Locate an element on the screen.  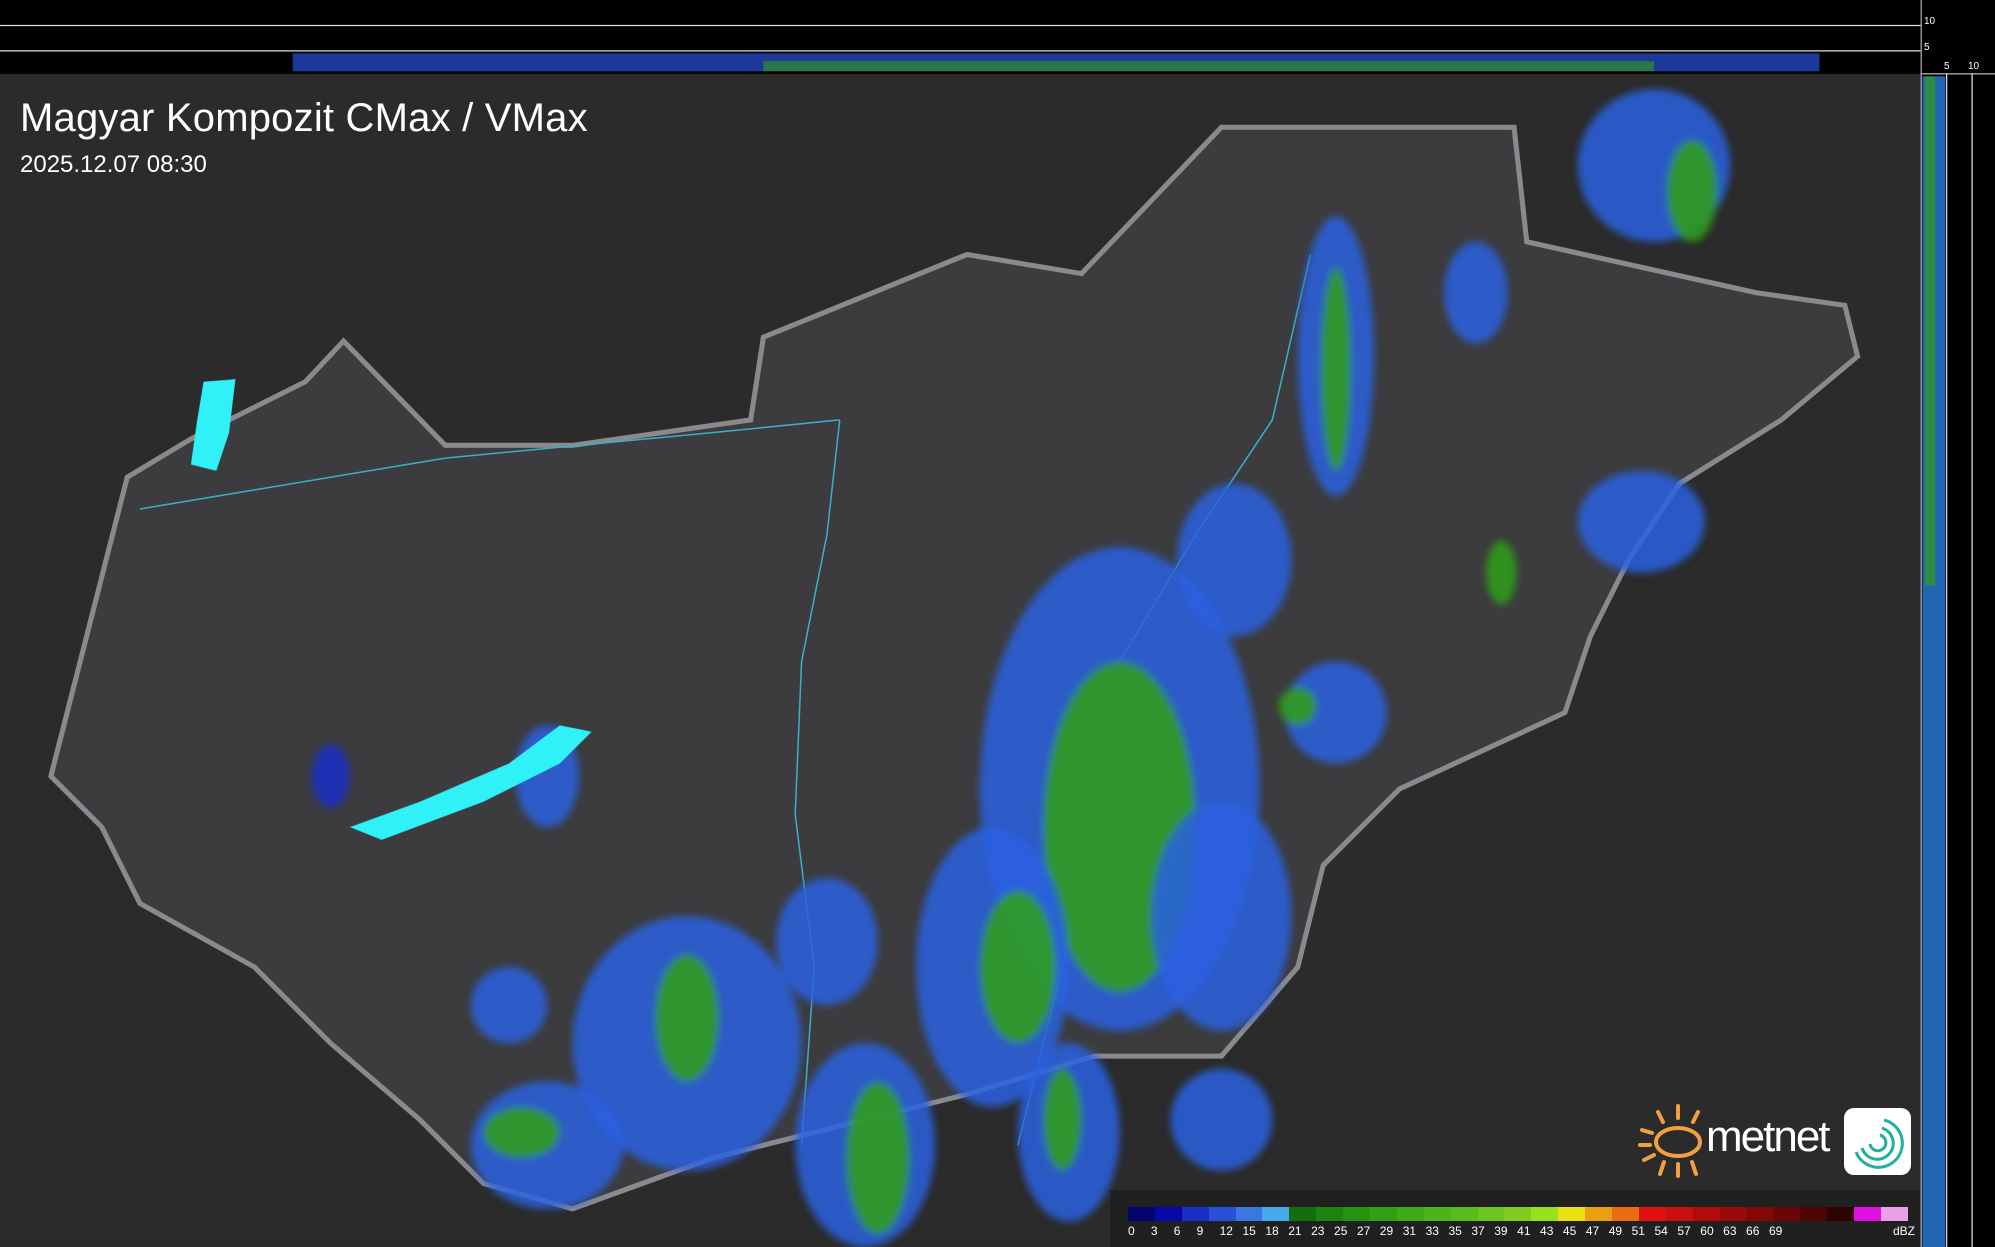
legend-label: 63 is located at coordinates (1730, 1231).